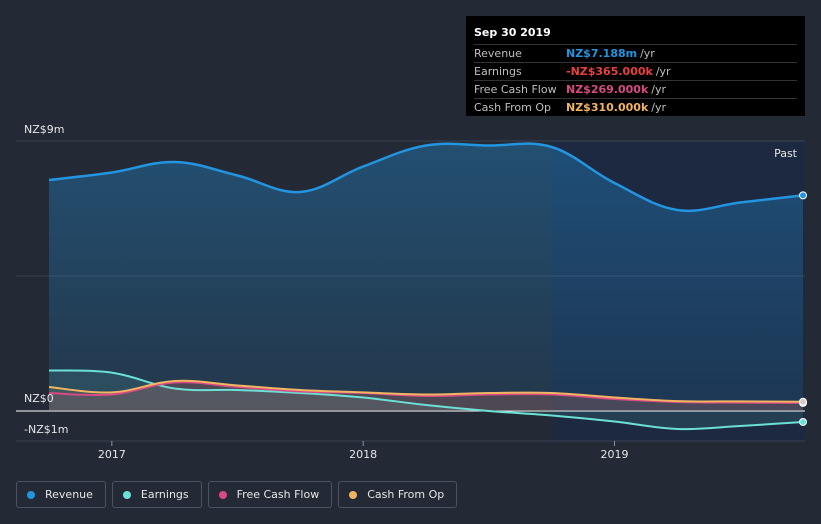 This screenshot has width=821, height=524. I want to click on legend-label: Earnings, so click(164, 494).